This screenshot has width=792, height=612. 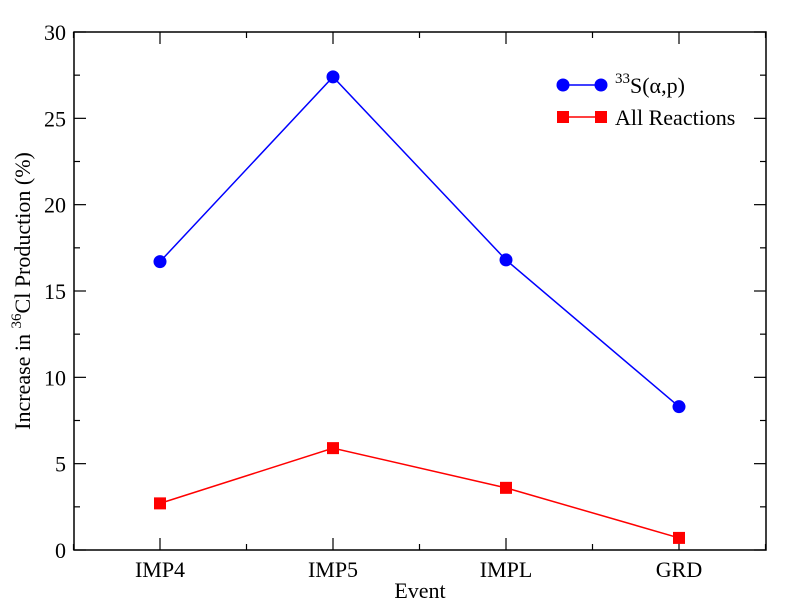 I want to click on legend: 33S(α,p) All Reactions, so click(x=645, y=100).